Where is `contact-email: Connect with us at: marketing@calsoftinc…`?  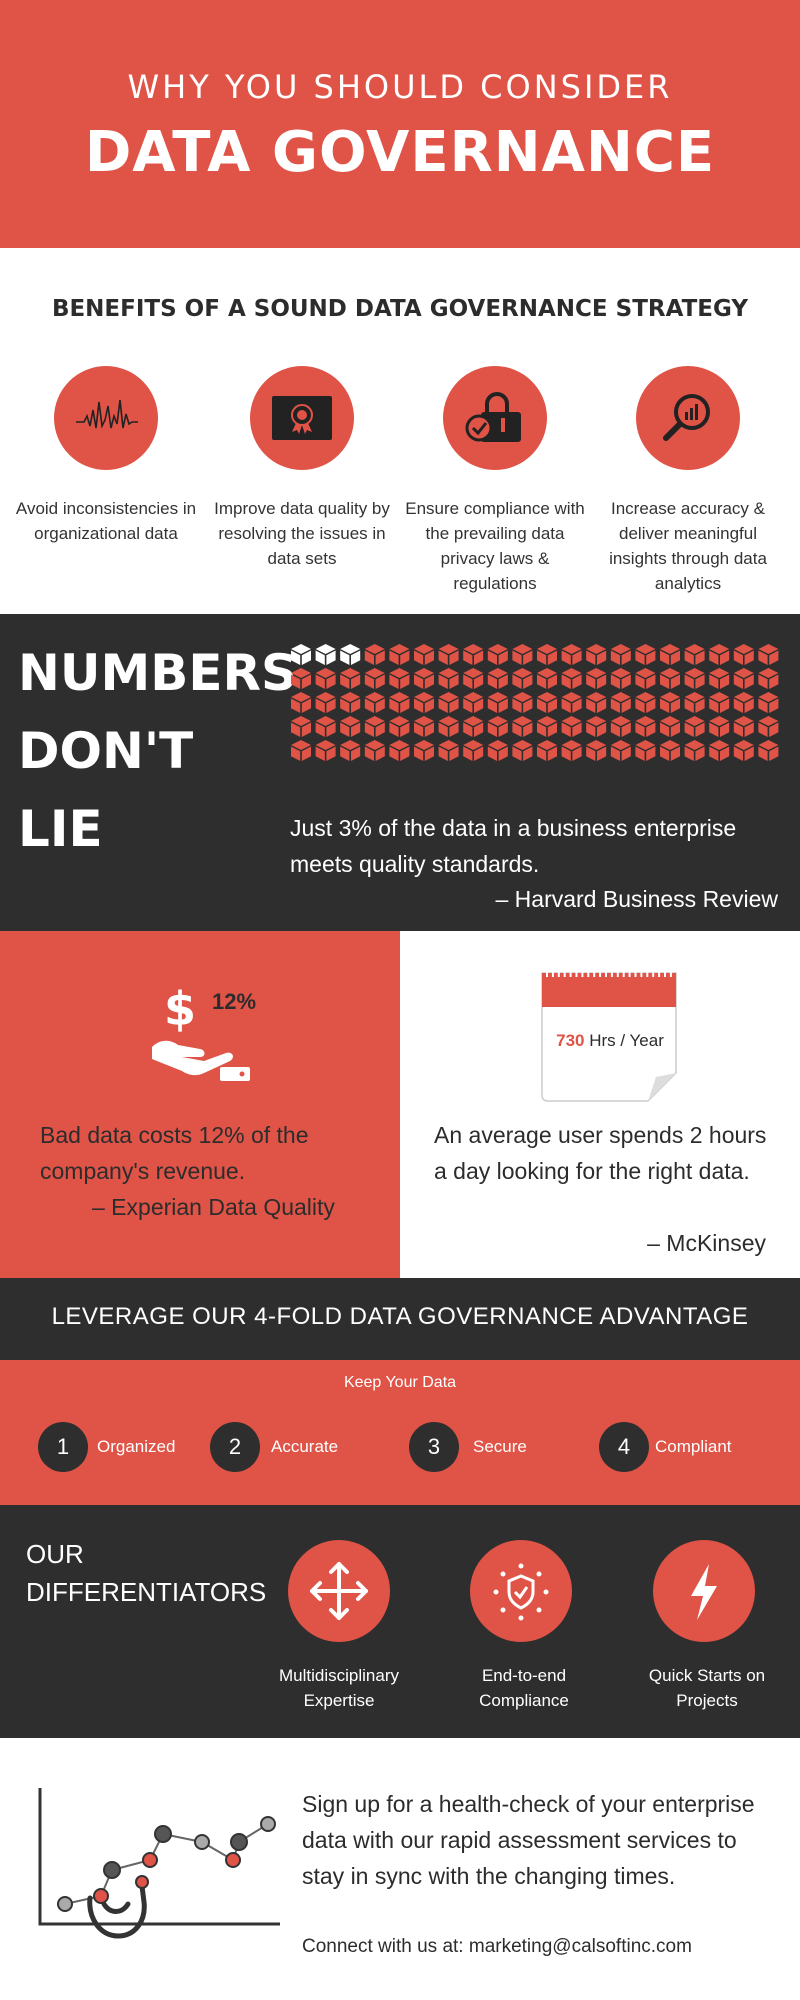
contact-email: Connect with us at: marketing@calsoftinc… is located at coordinates (497, 1946).